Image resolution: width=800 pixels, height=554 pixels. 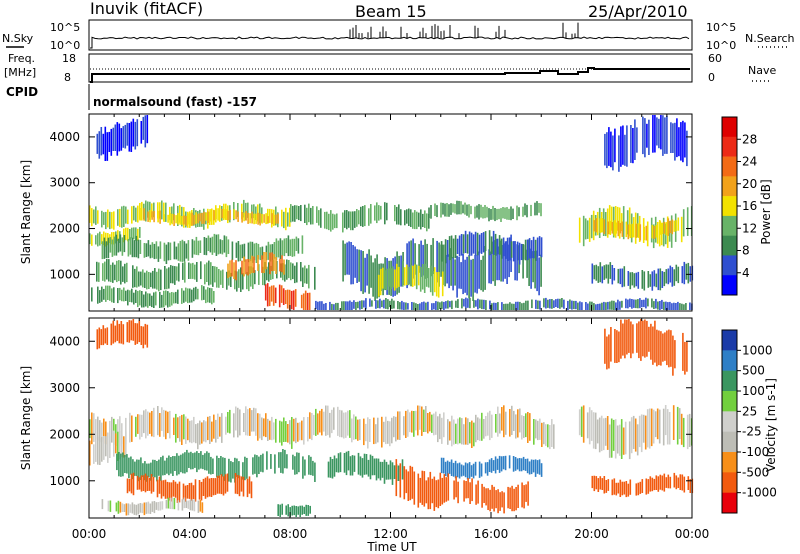 What do you see at coordinates (749, 184) in the screenshot?
I see `colorbar-tick-label: 20` at bounding box center [749, 184].